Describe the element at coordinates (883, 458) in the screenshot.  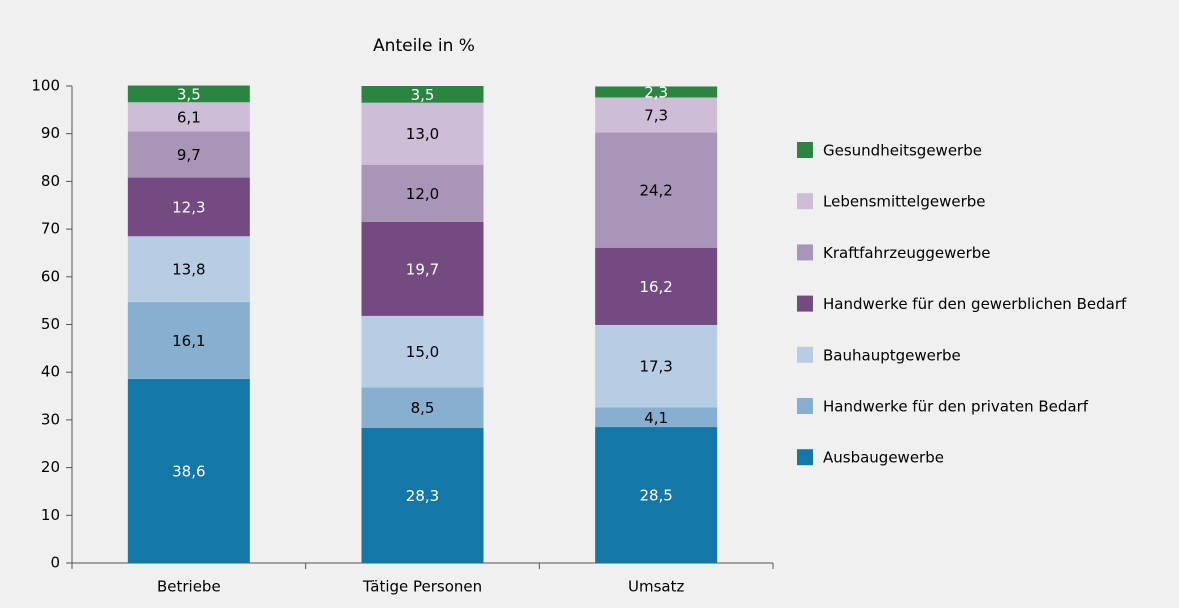
I see `legend-label: Ausbaugewerbe` at that location.